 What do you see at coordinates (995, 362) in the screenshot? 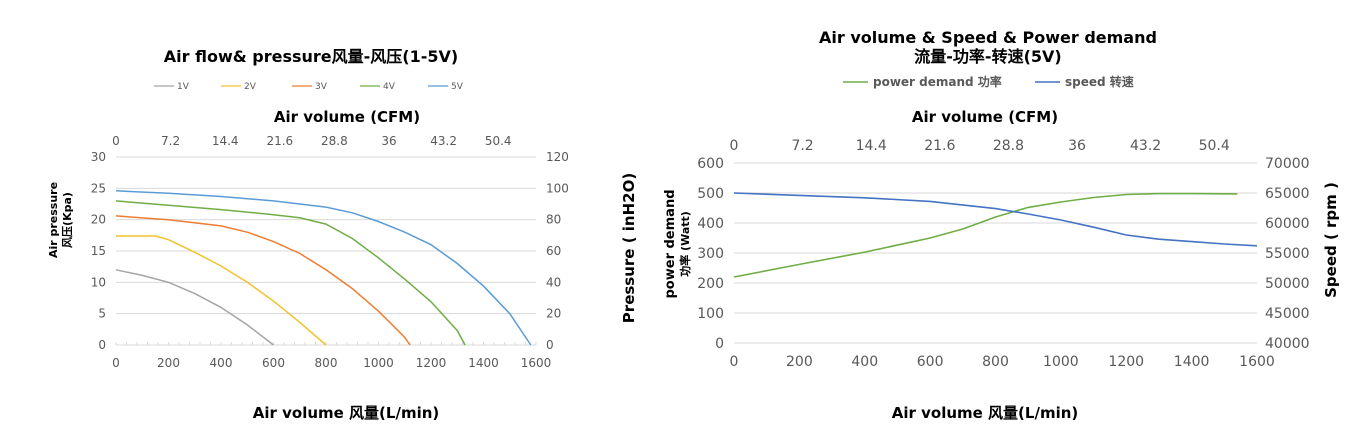
I see `chart2-x-tick: 800` at bounding box center [995, 362].